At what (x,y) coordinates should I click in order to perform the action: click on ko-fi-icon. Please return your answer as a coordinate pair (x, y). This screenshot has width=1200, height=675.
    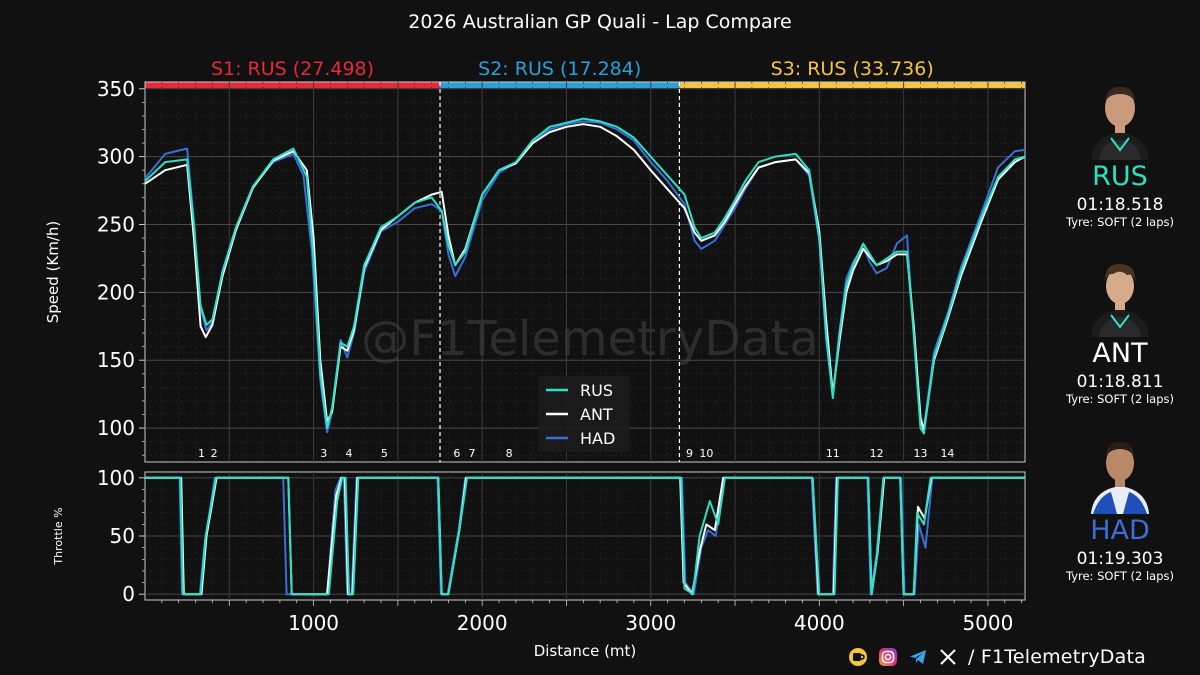
    Looking at the image, I should click on (858, 657).